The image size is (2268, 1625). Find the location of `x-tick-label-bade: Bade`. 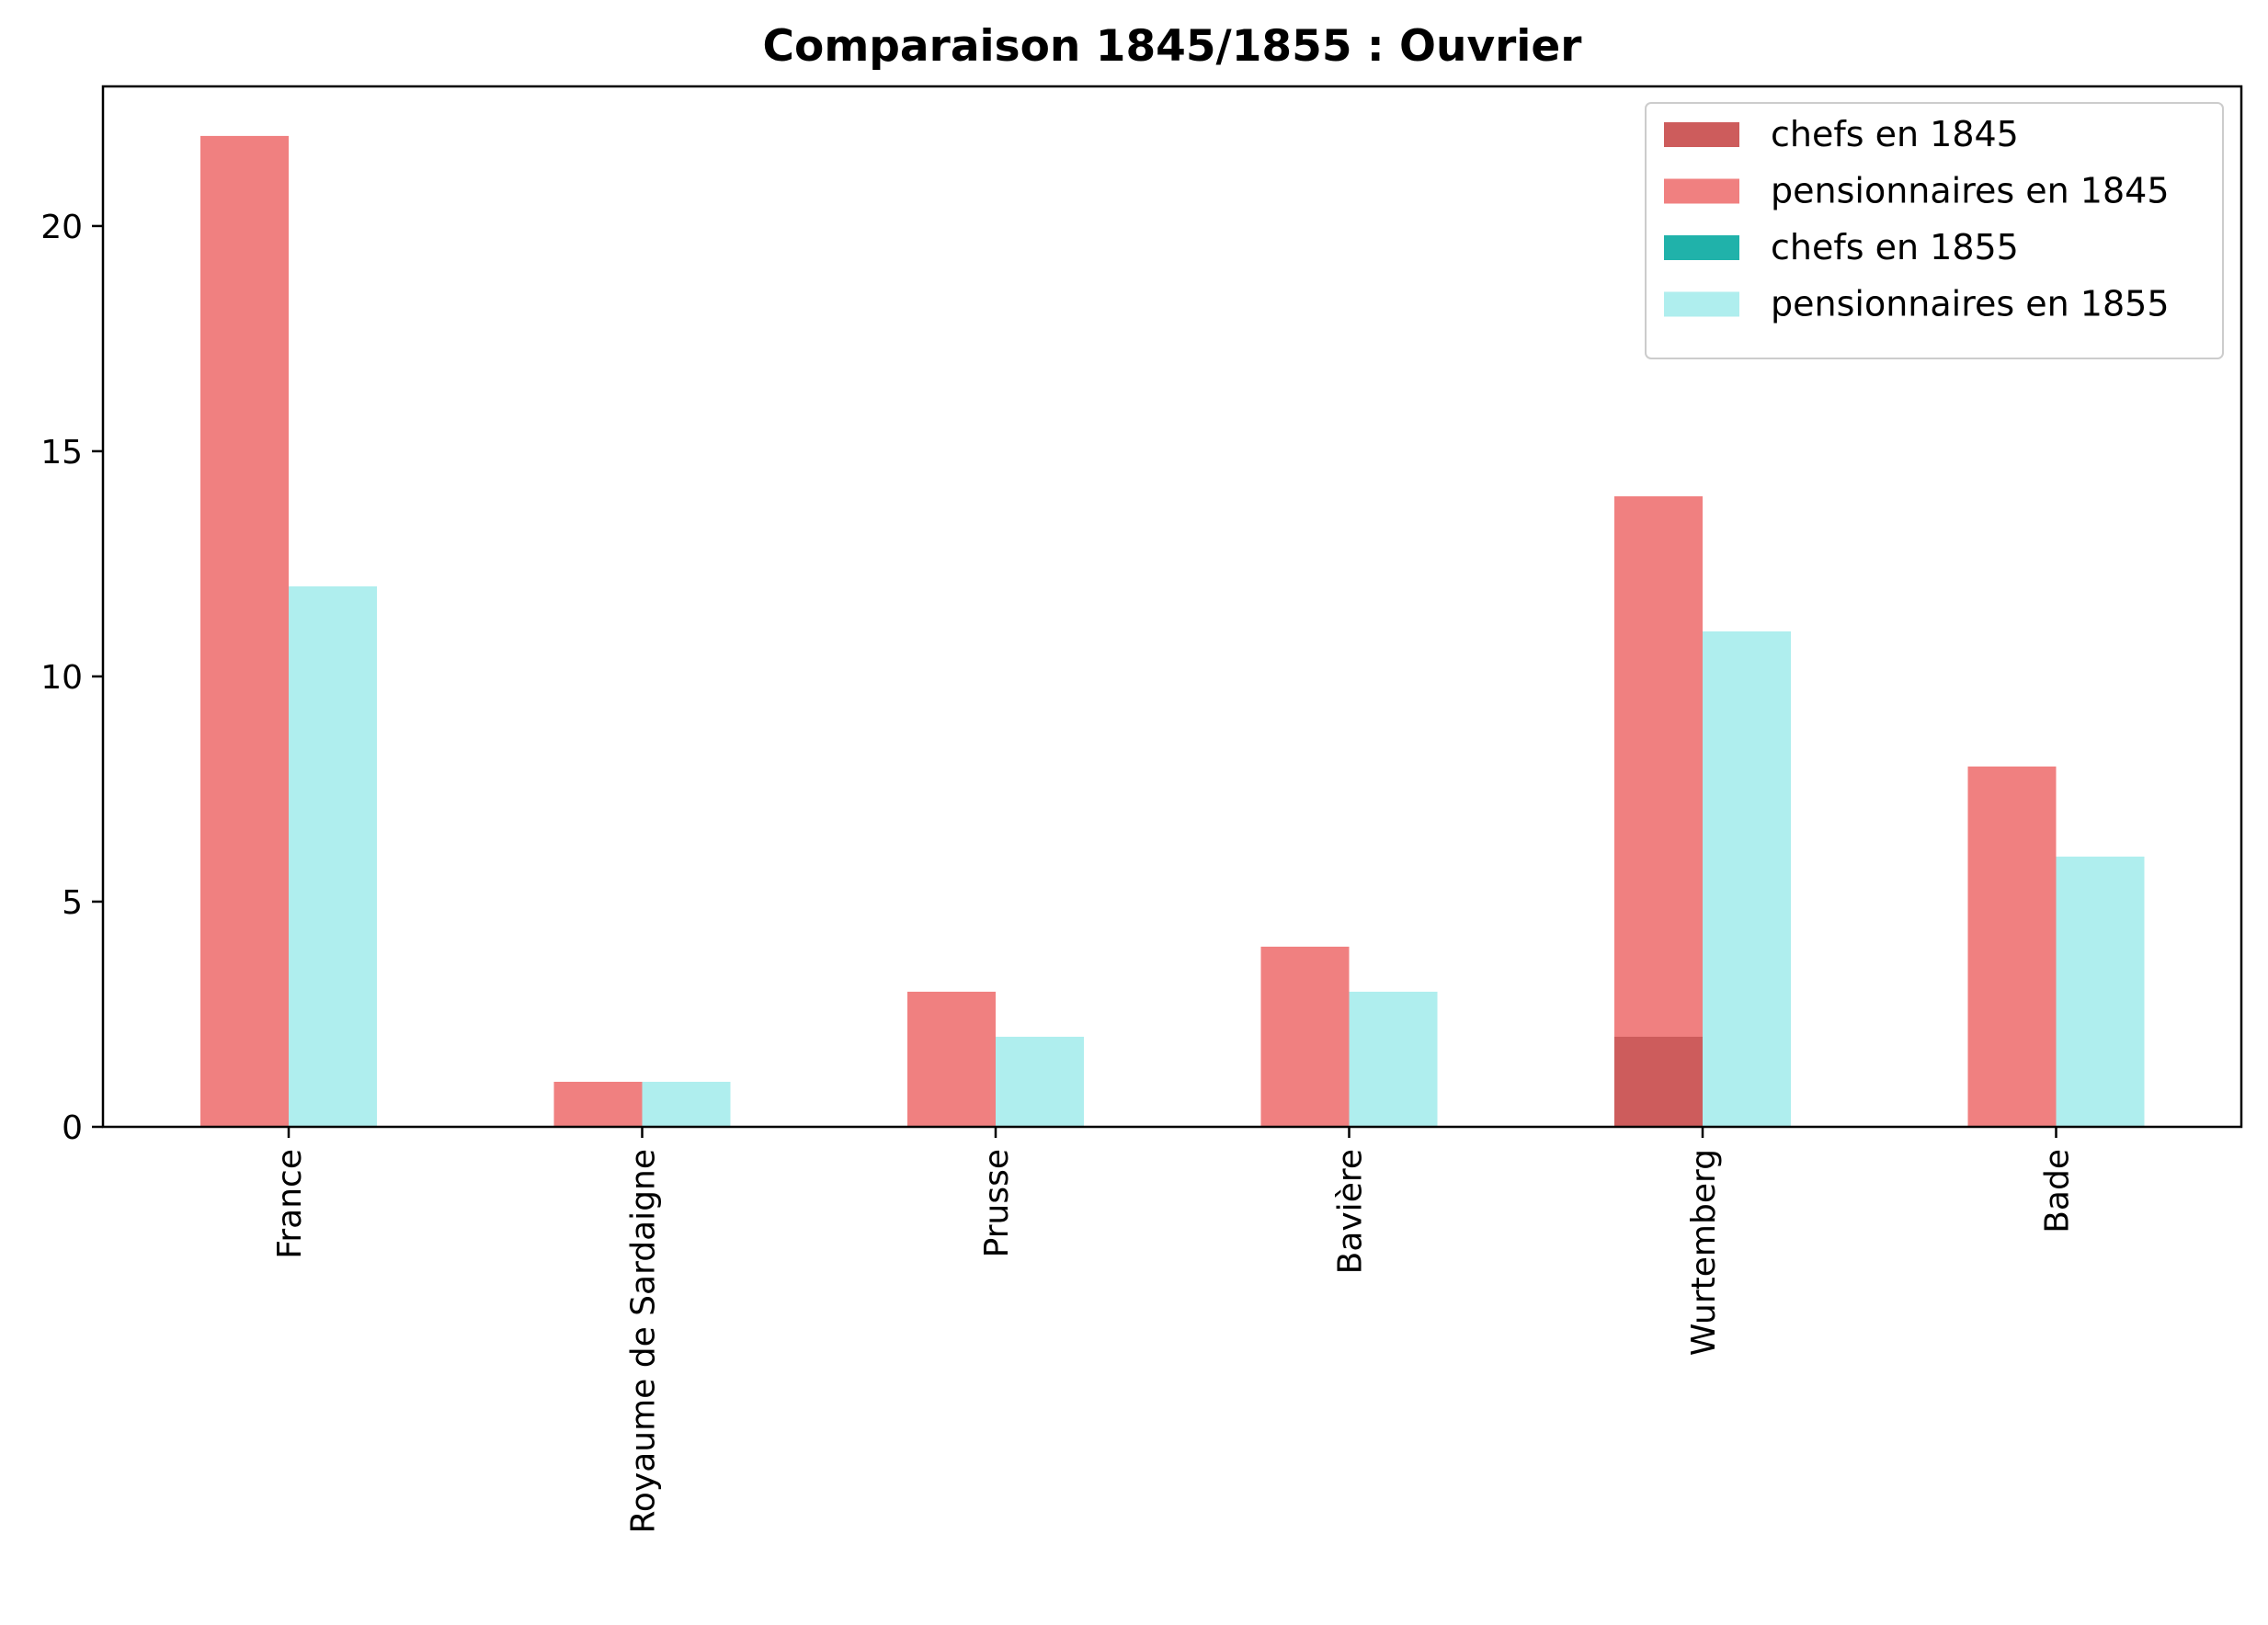

x-tick-label-bade: Bade is located at coordinates (2058, 1191).